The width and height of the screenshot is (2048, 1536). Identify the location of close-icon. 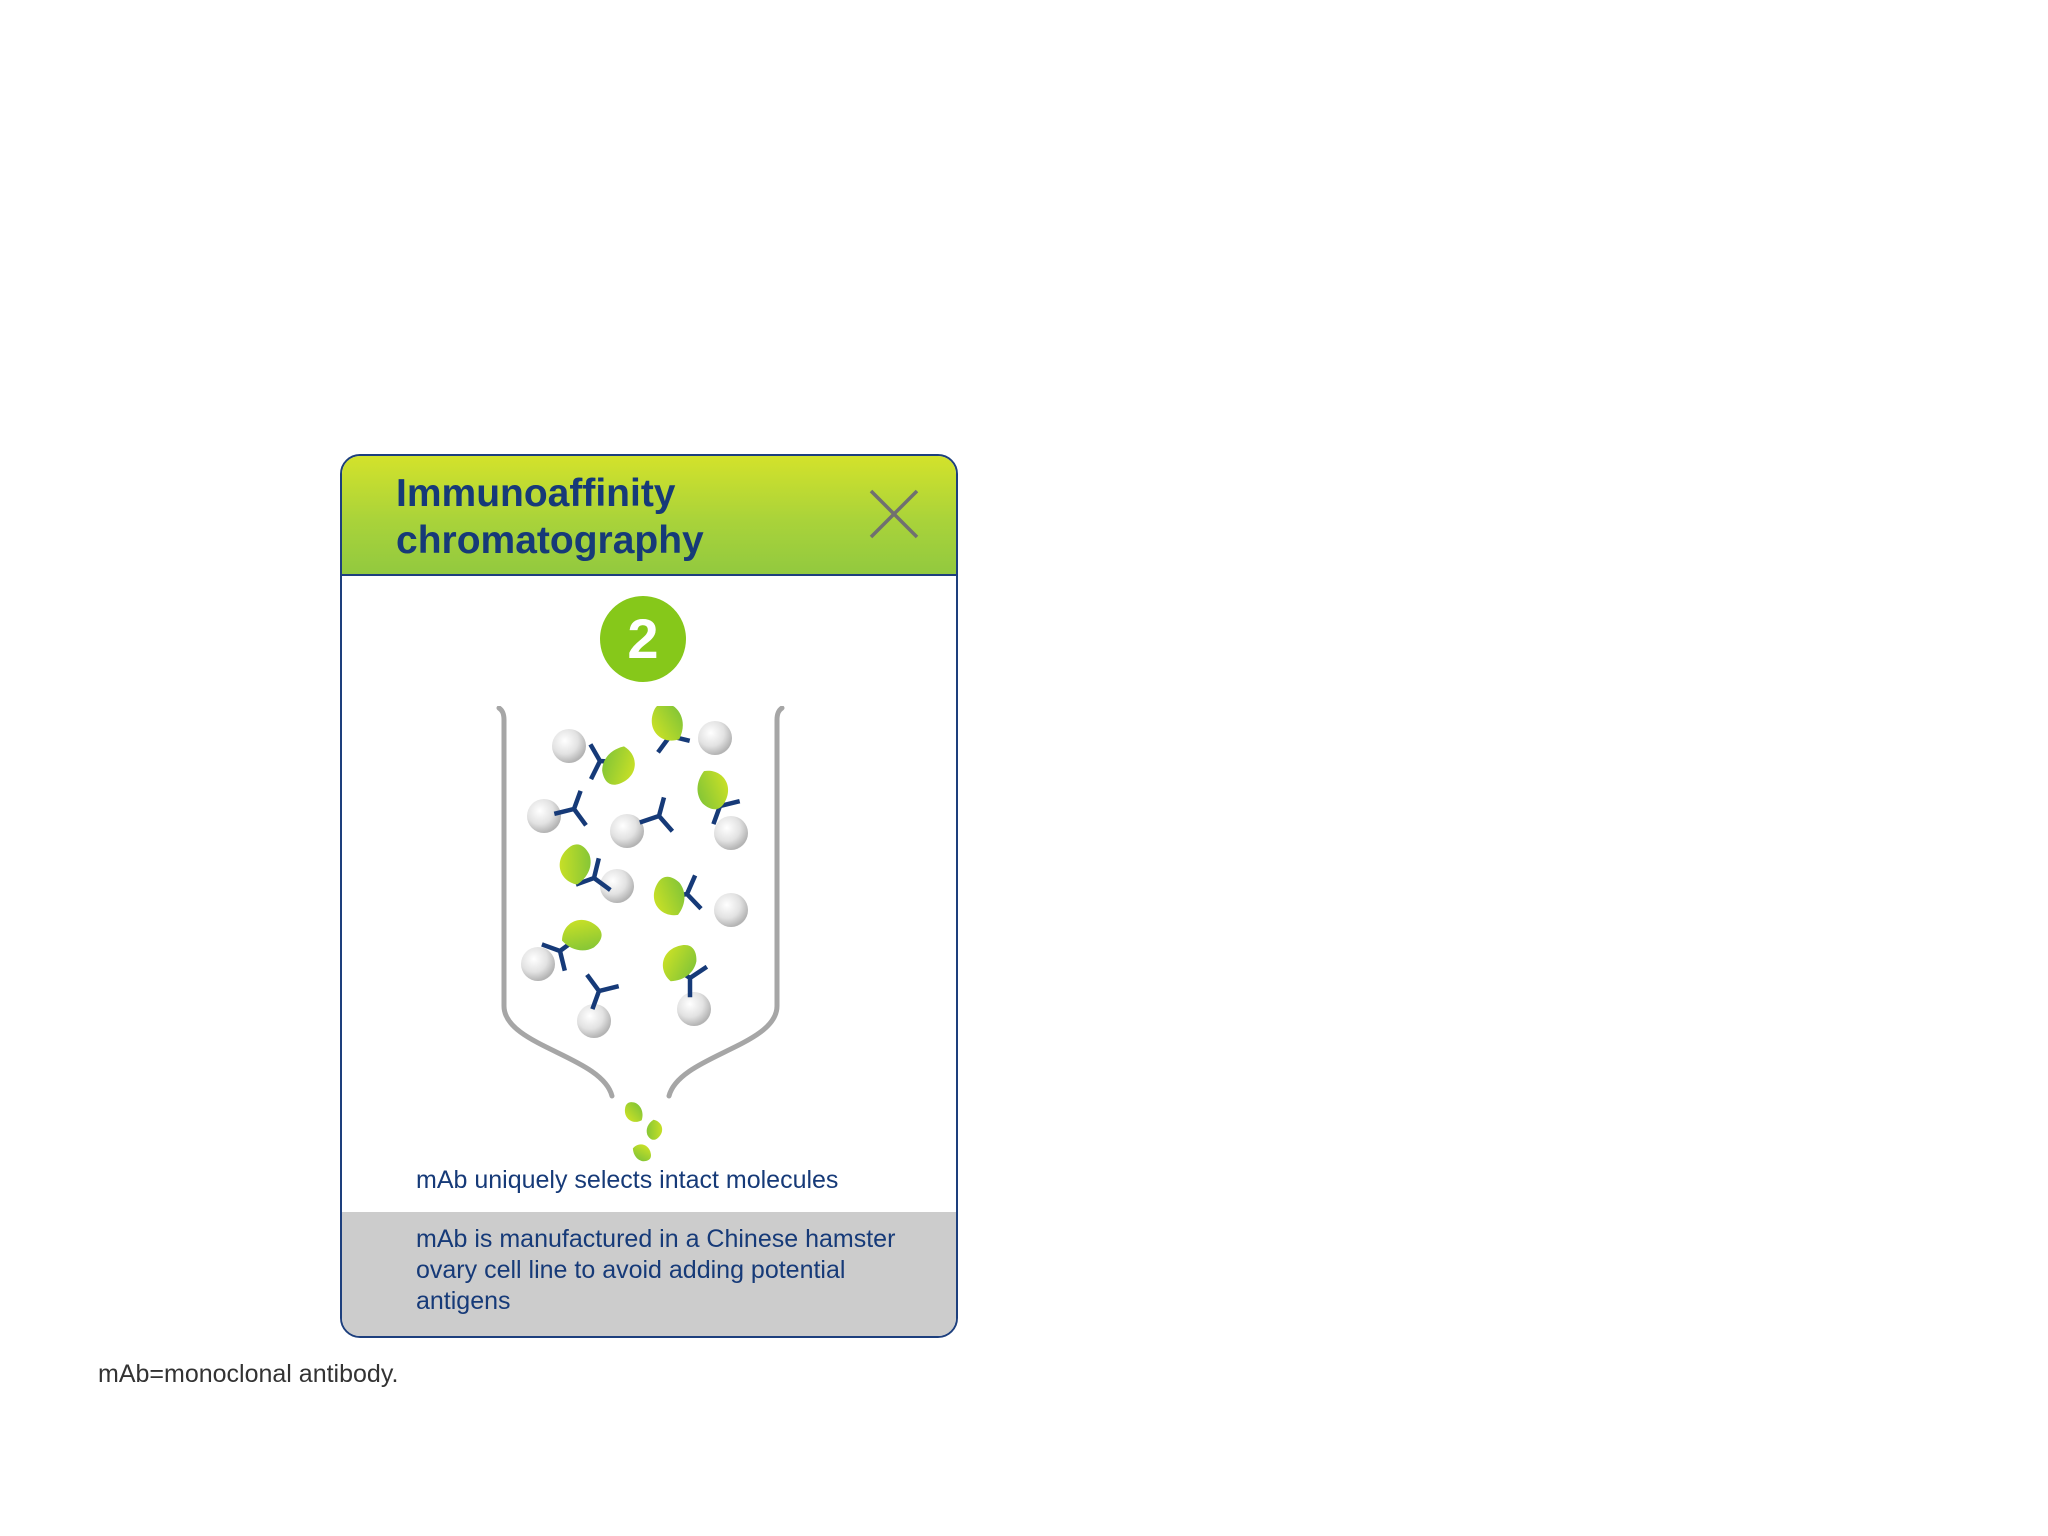
(894, 514).